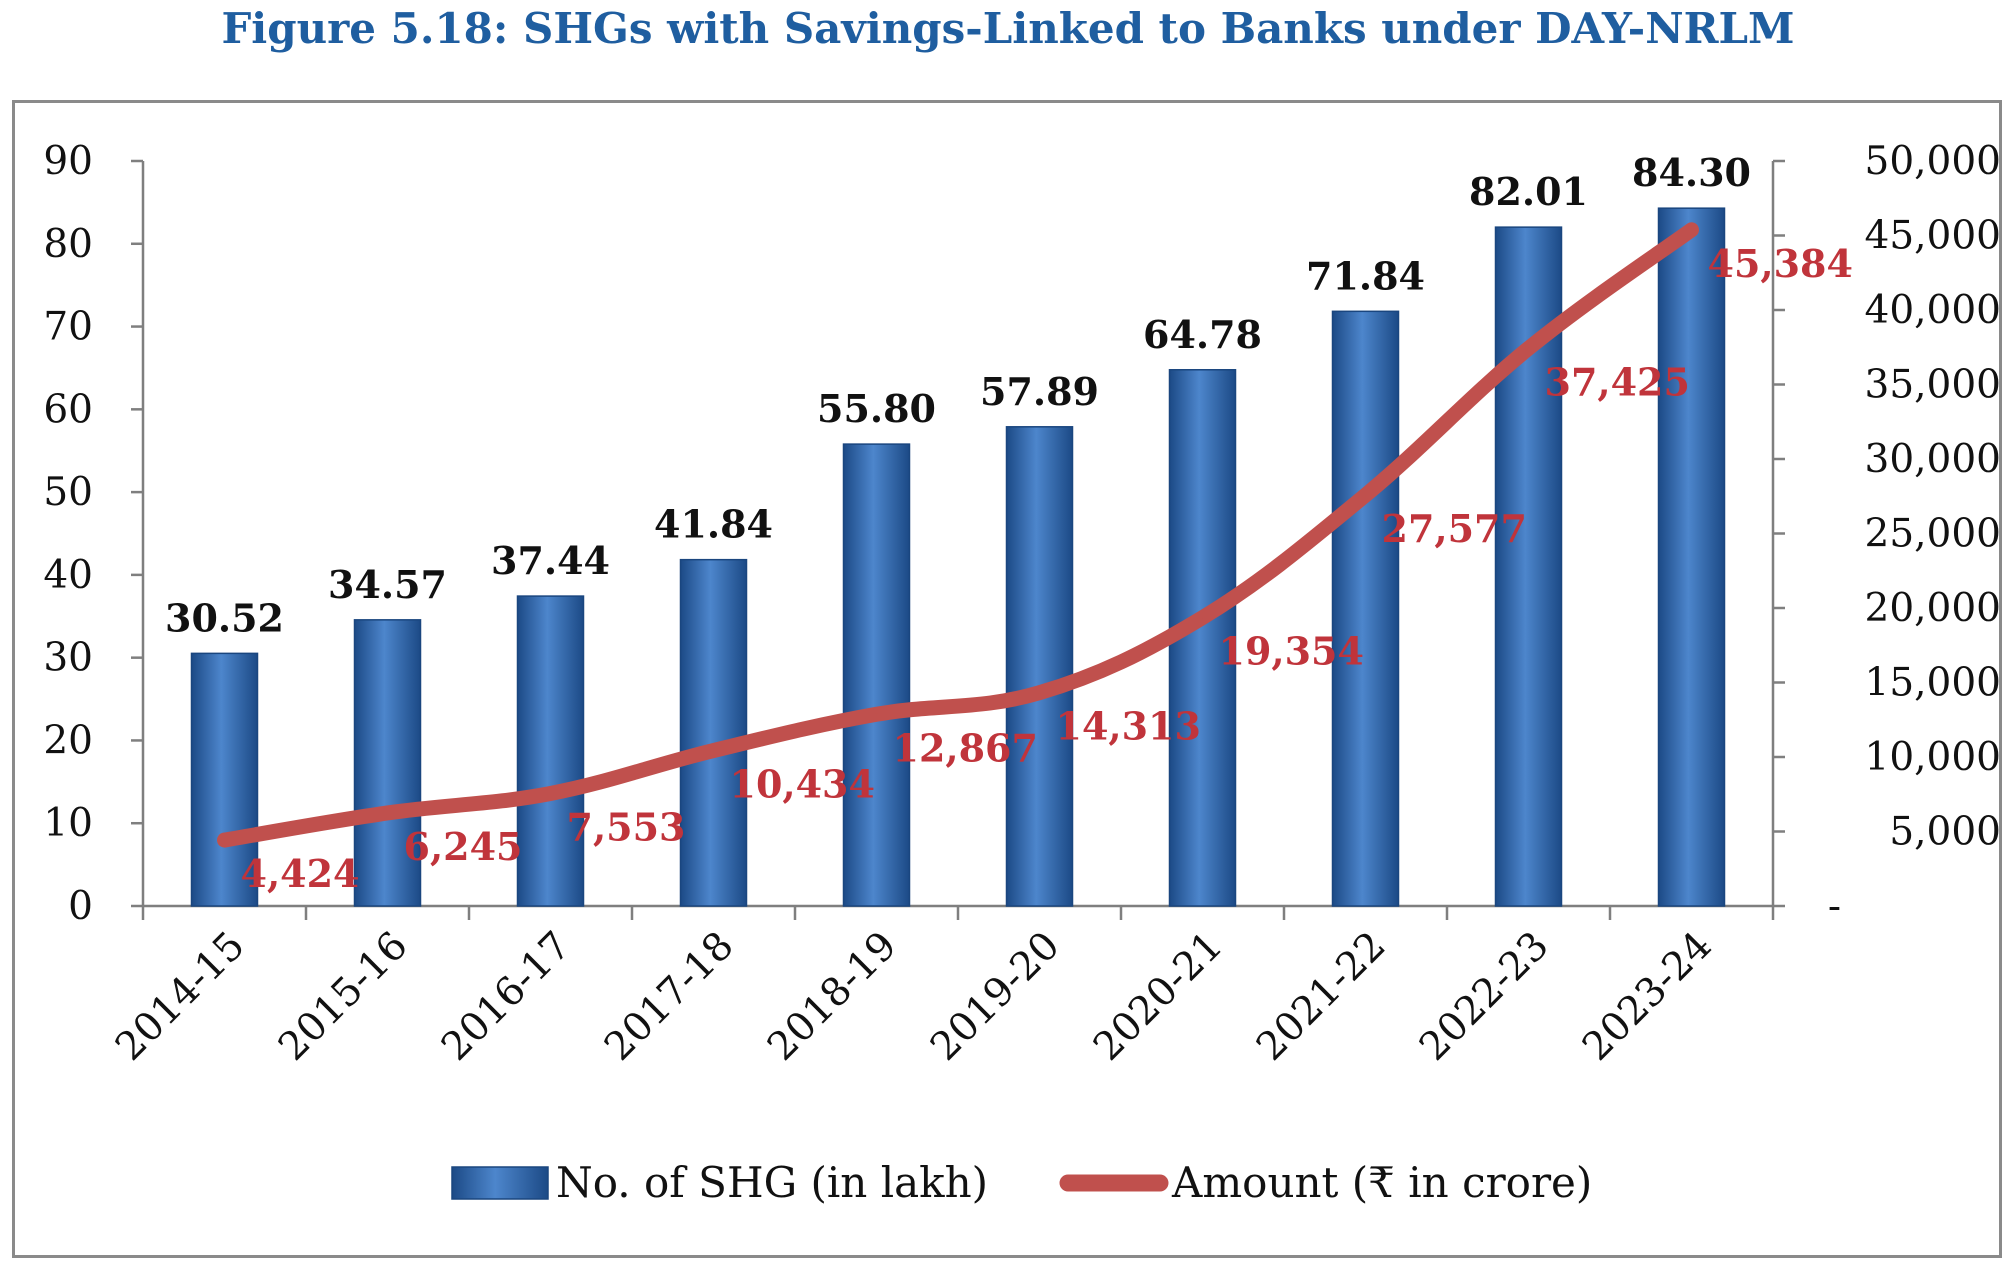  What do you see at coordinates (802, 784) in the screenshot?
I see `line-value-label: 10,434` at bounding box center [802, 784].